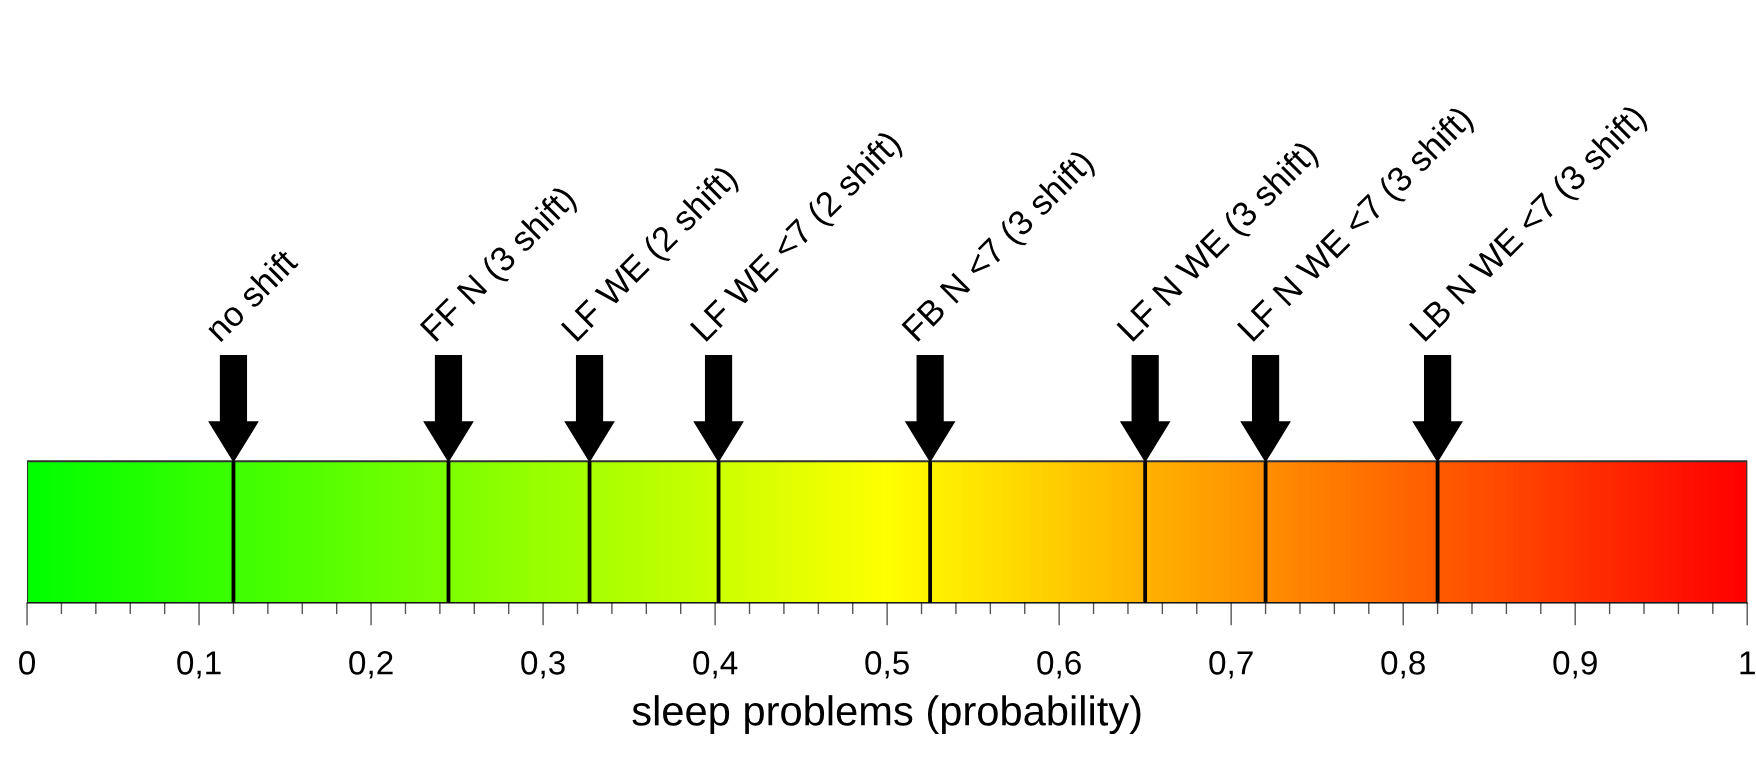 This screenshot has height=776, width=1756. I want to click on x-axis-title: sleep problems (probability), so click(886, 714).